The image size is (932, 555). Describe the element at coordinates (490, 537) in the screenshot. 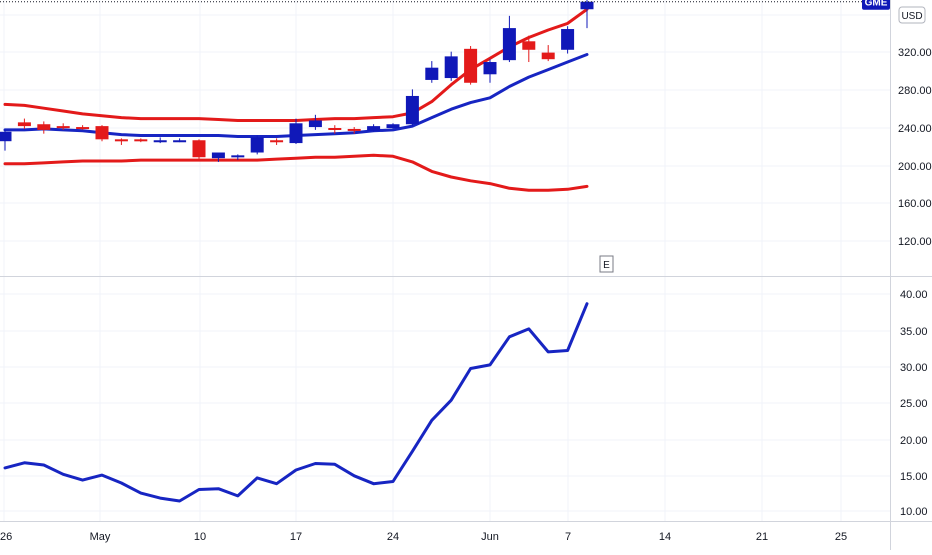

I see `x-tick-label-5: Jun` at that location.